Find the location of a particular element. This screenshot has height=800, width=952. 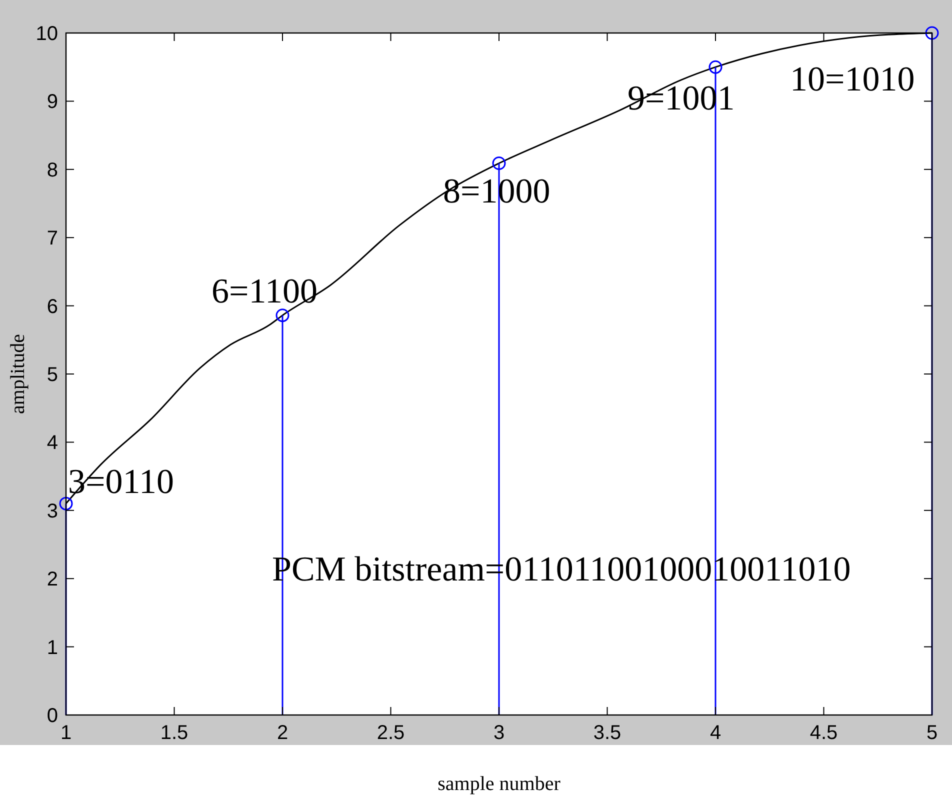

x-axis-title: sample number is located at coordinates (499, 784).